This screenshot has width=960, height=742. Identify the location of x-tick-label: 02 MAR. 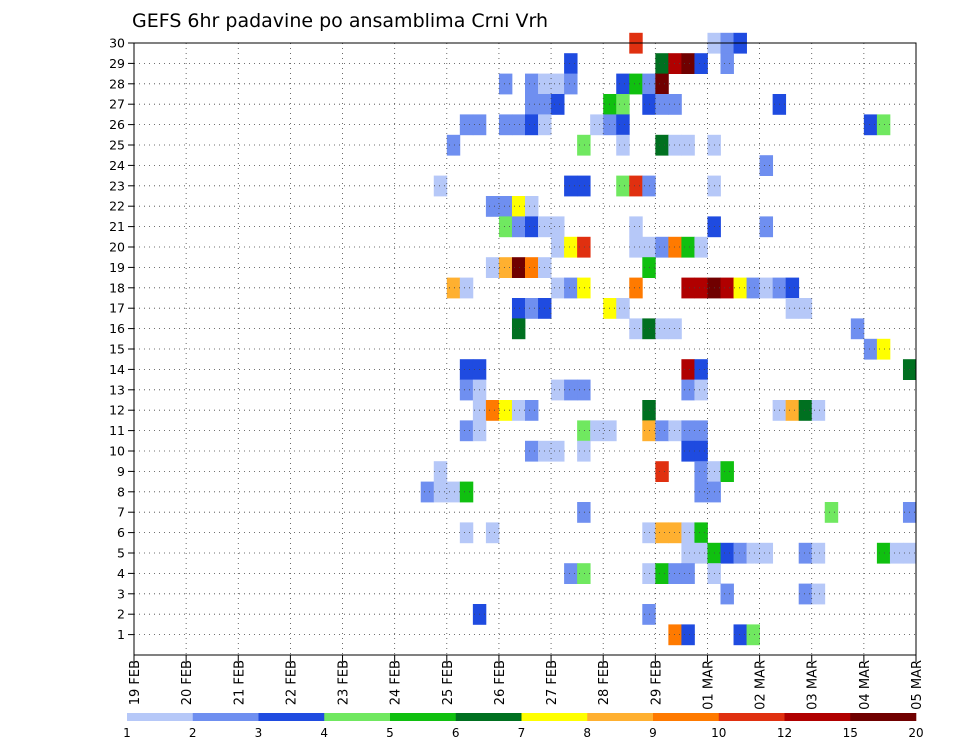
(761, 685).